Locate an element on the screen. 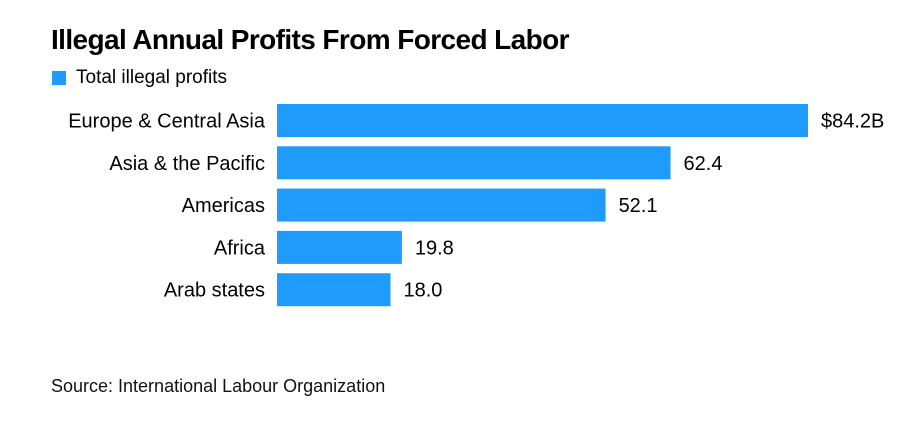 This screenshot has height=422, width=923. value-label: $84.2B is located at coordinates (852, 122).